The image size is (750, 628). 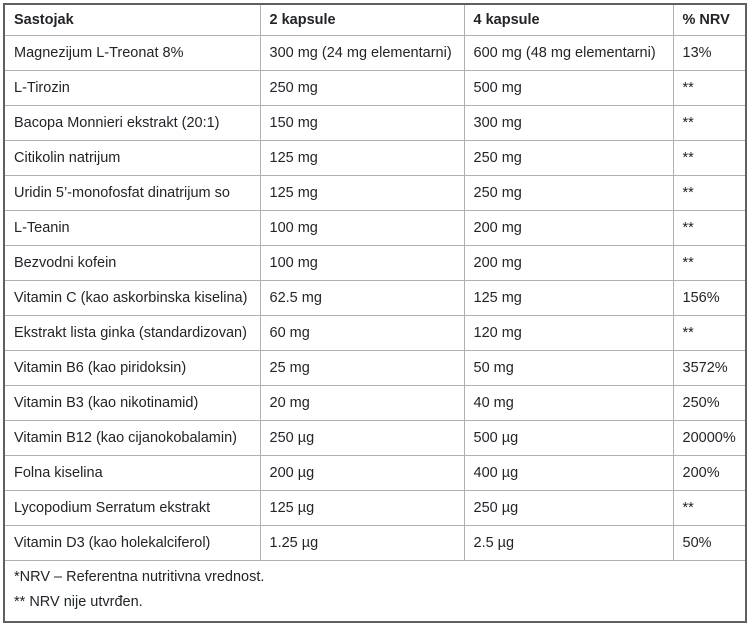 I want to click on ingredient-cell: Citikolin natrijum, so click(x=132, y=158).